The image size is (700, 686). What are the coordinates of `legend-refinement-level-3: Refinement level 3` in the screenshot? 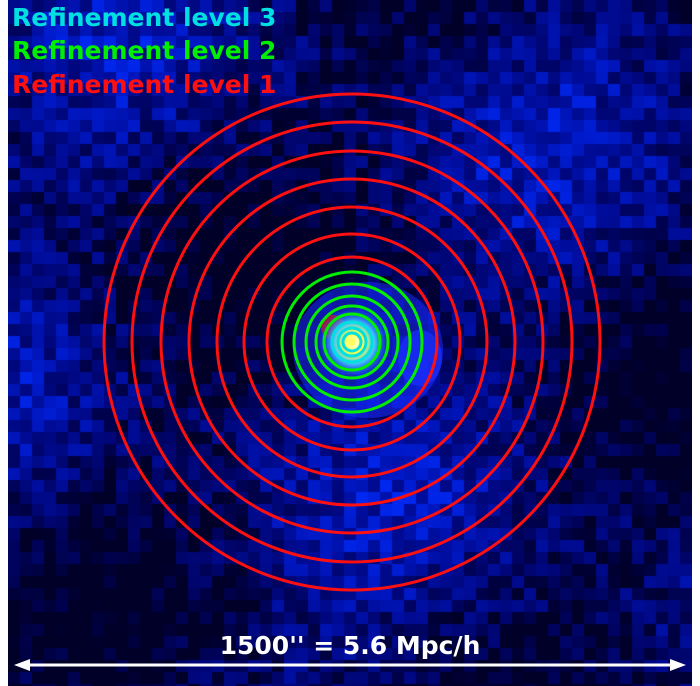 It's located at (144, 17).